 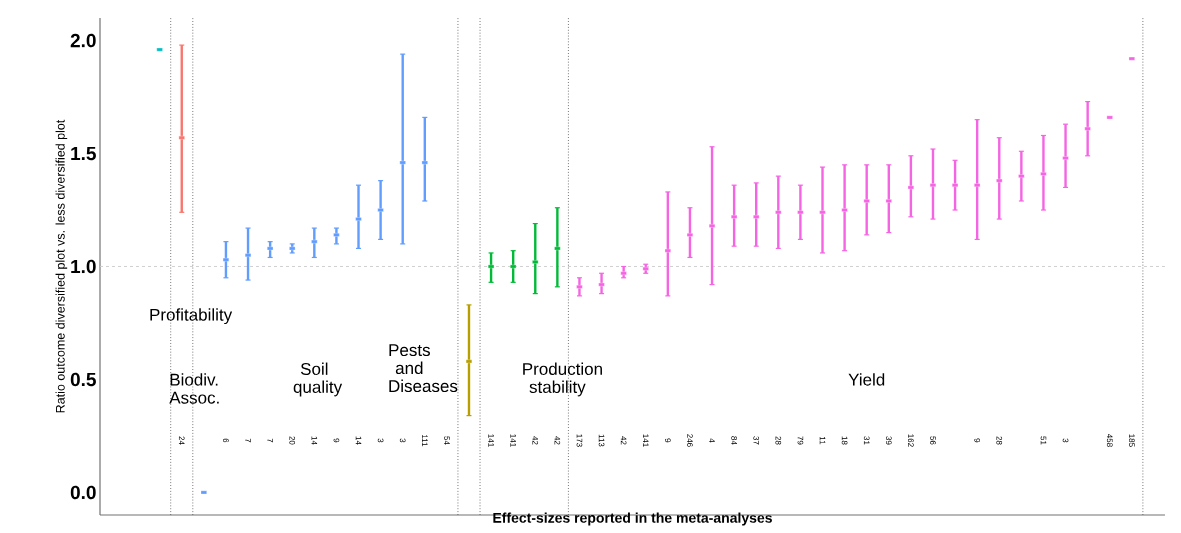 I want to click on x-tick-label: 185, so click(x=1132, y=440).